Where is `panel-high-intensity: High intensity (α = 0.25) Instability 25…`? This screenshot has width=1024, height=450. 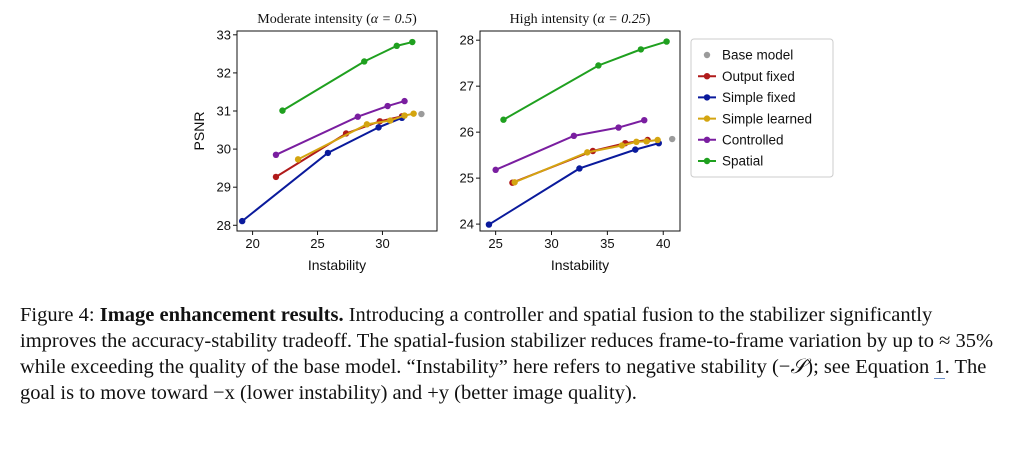
panel-high-intensity: High intensity (α = 0.25) Instability 25… is located at coordinates (570, 142).